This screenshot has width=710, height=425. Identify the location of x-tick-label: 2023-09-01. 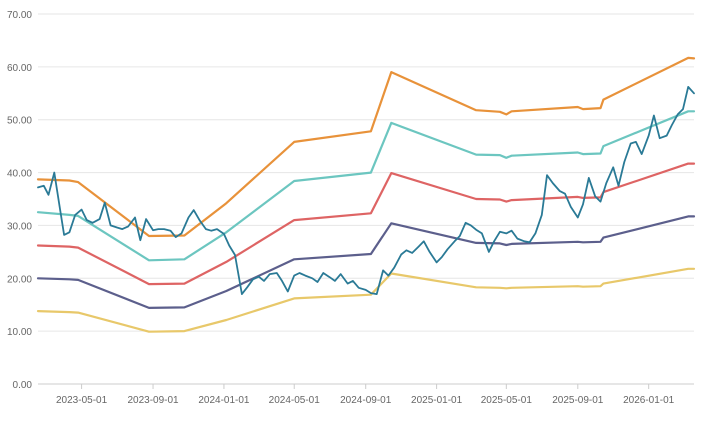
(153, 400).